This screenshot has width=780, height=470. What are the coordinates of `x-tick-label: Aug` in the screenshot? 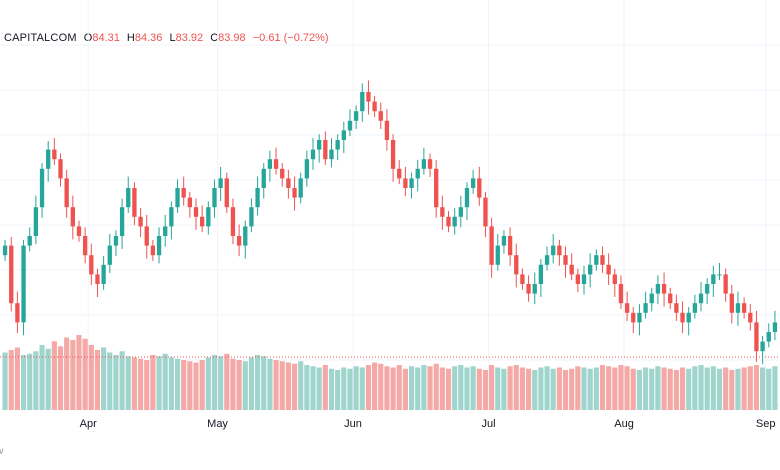 It's located at (624, 424).